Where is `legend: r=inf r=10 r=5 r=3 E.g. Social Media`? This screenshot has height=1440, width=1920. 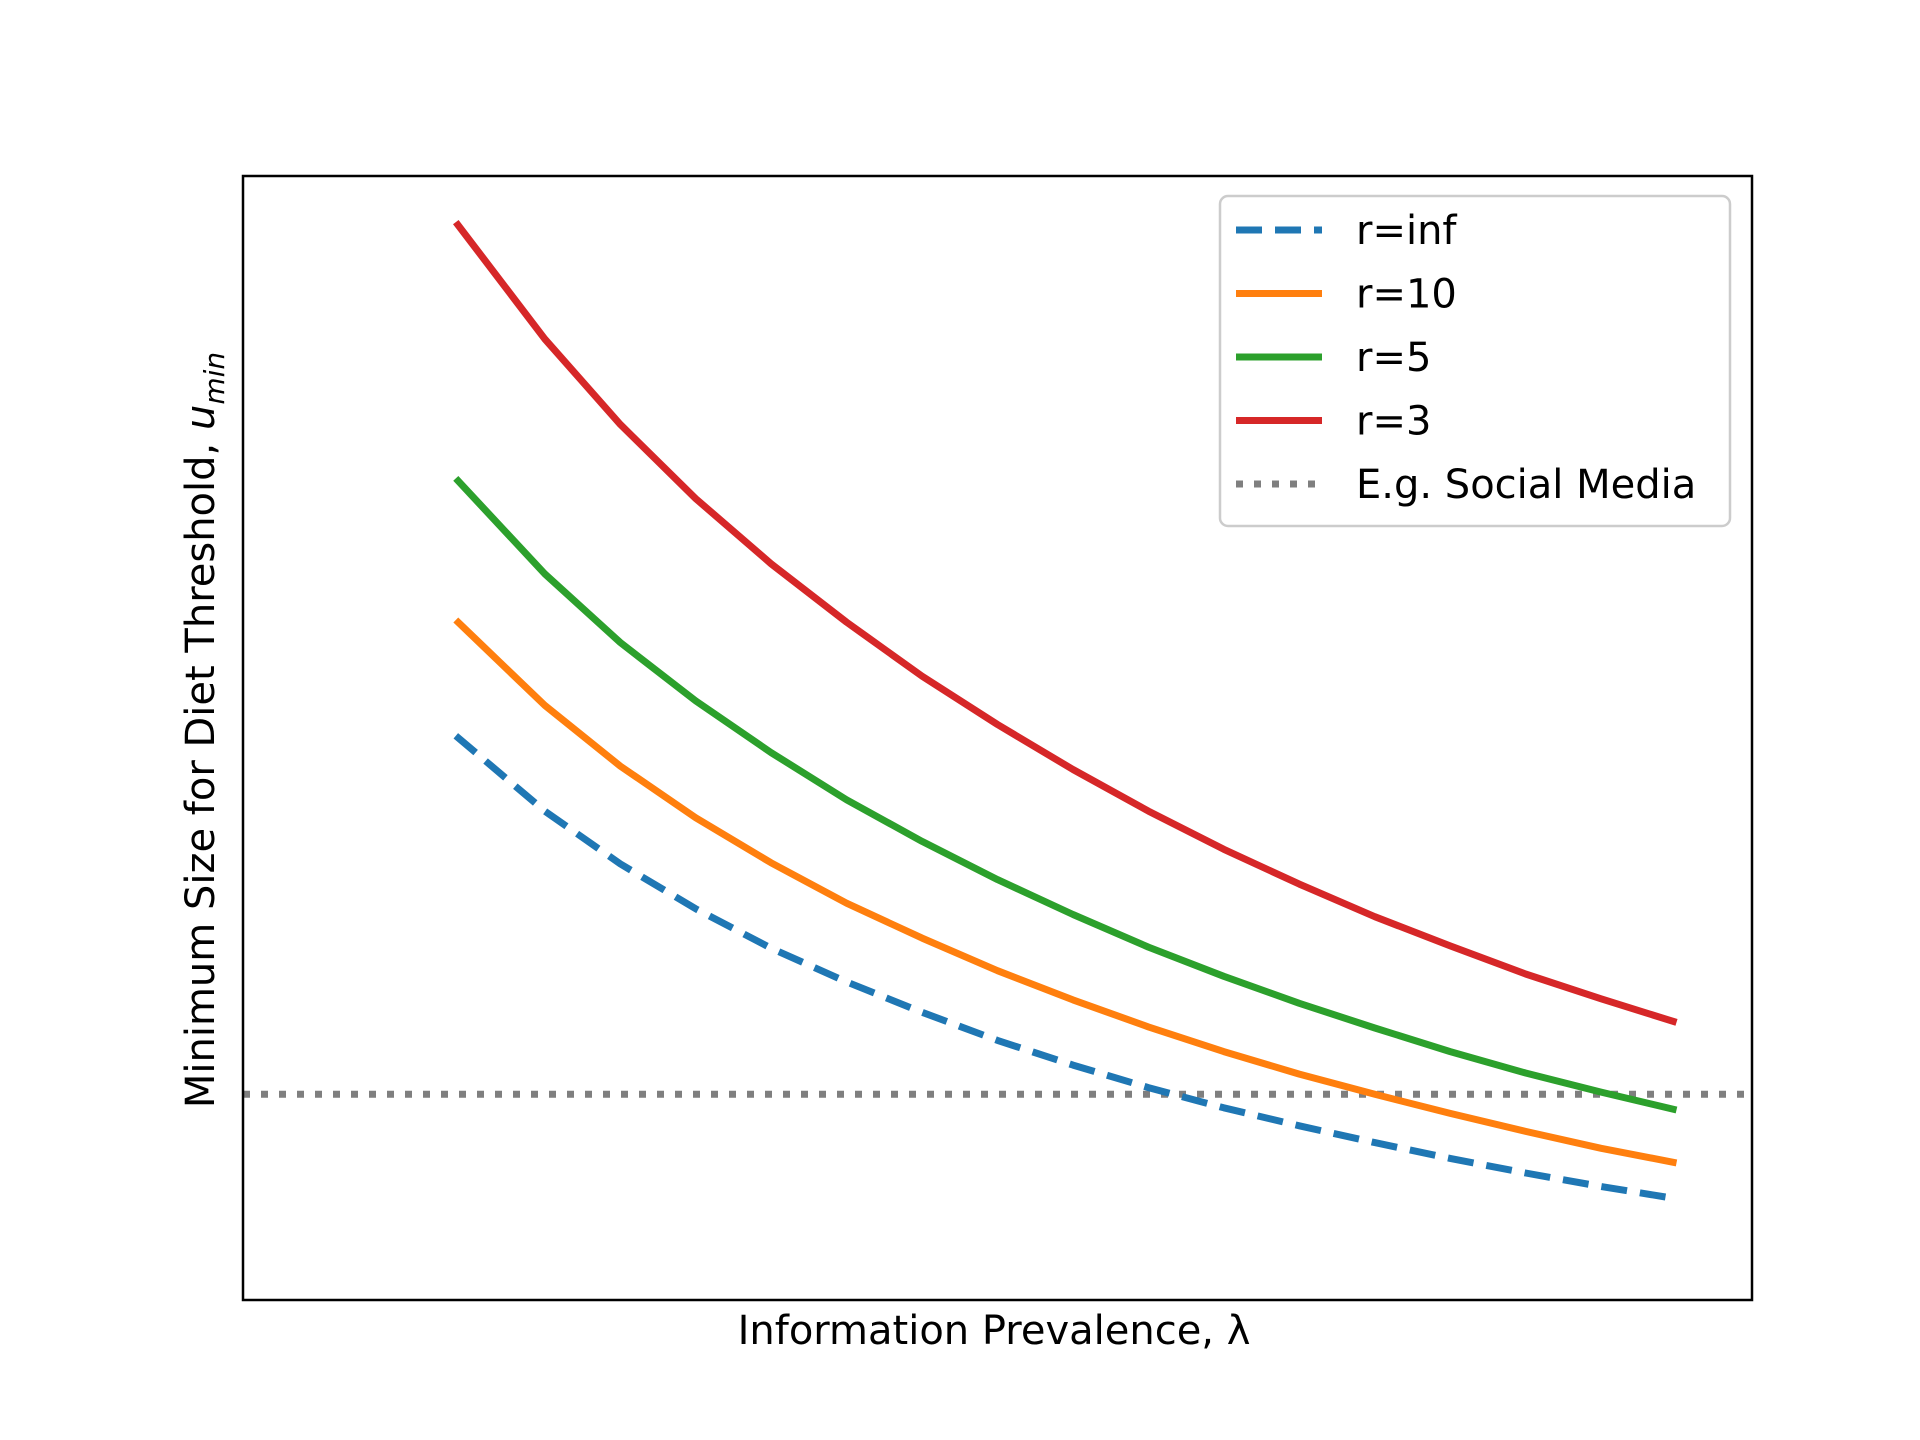
legend: r=inf r=10 r=5 r=3 E.g. Social Media is located at coordinates (1475, 361).